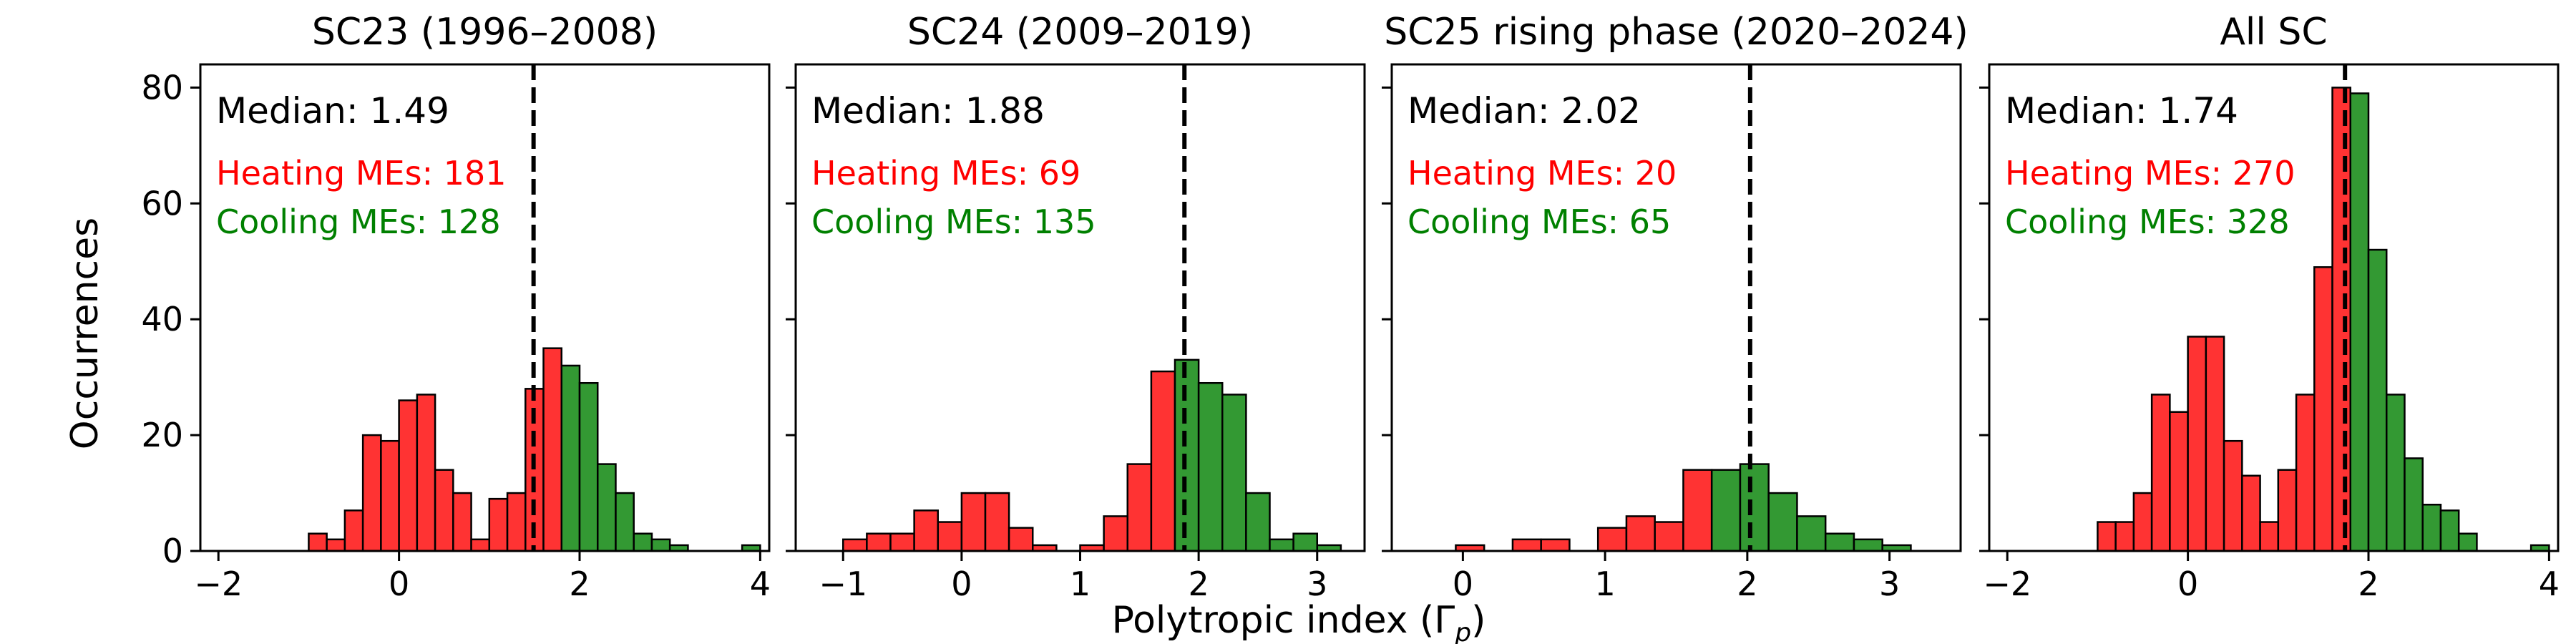 The height and width of the screenshot is (644, 2576). Describe the element at coordinates (2273, 32) in the screenshot. I see `panel-title: All SC` at that location.